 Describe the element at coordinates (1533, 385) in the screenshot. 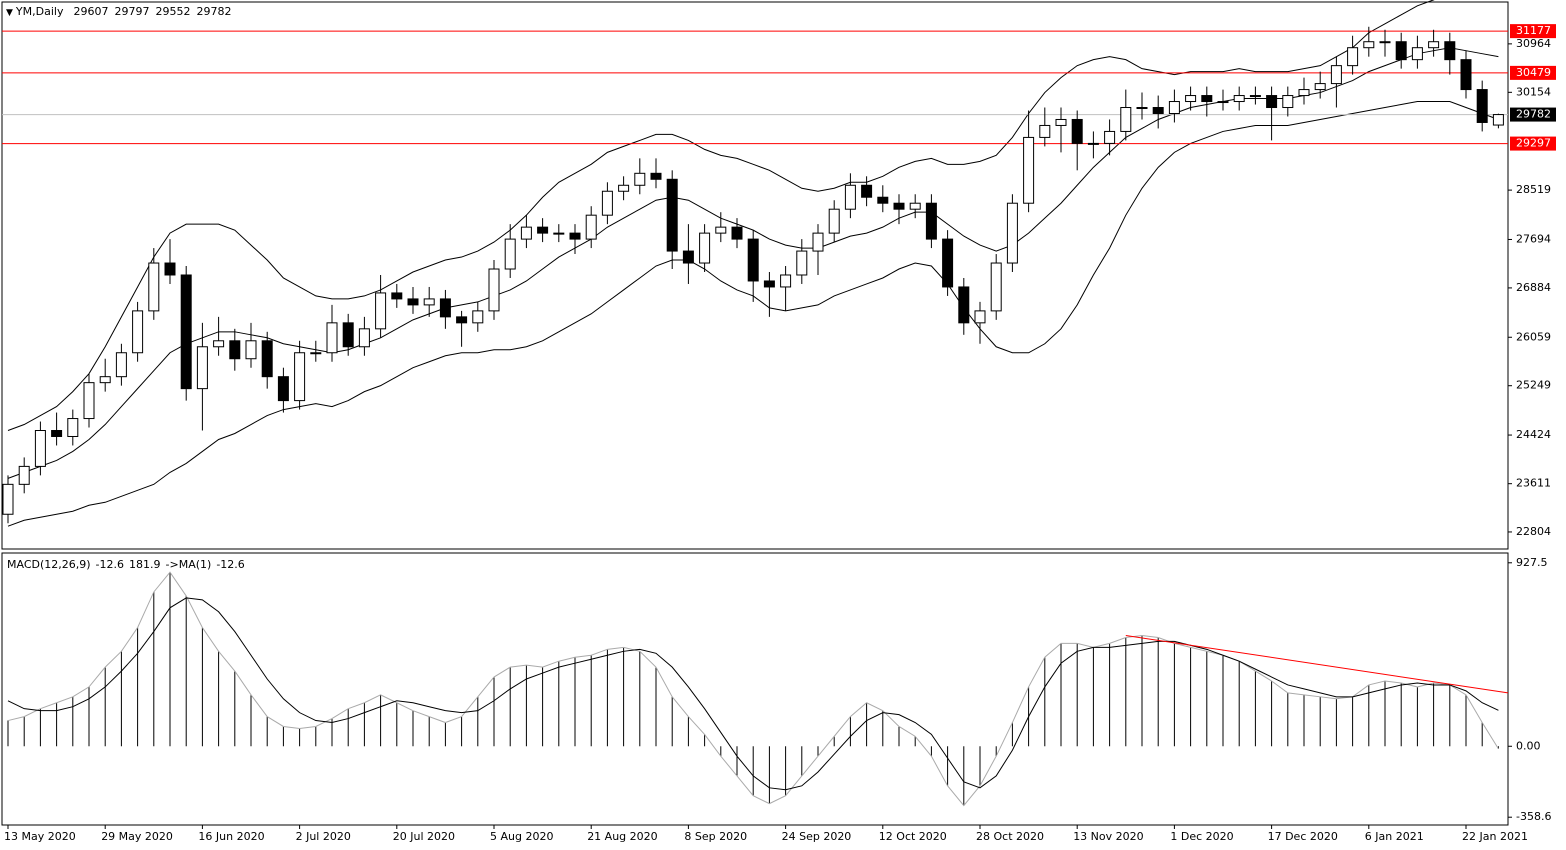

I see `y-tick-label: 25249` at that location.